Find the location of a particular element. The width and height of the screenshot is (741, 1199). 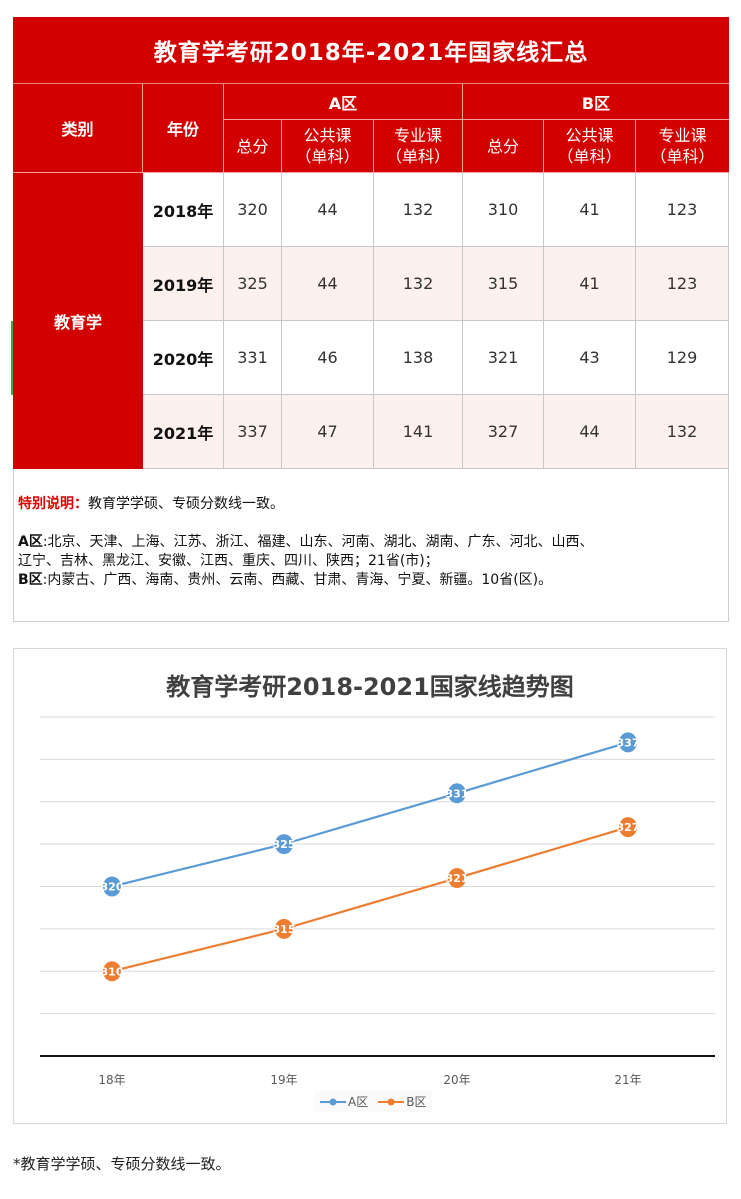

zone-b-label: B区 is located at coordinates (30, 580).